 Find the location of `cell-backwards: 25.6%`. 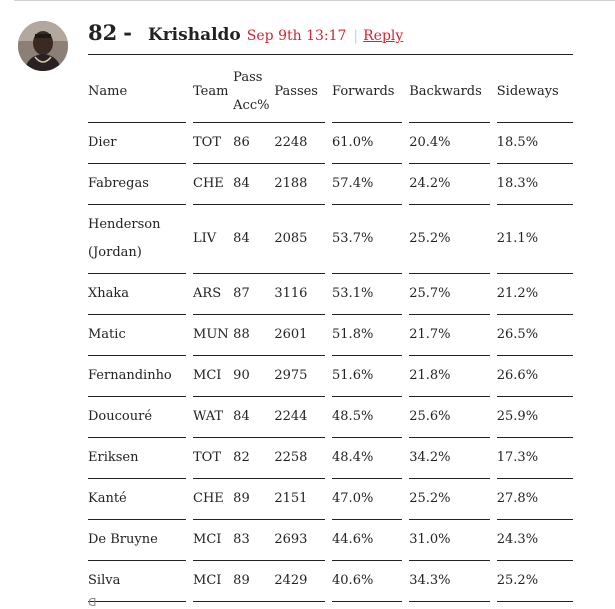

cell-backwards: 25.6% is located at coordinates (449, 417).